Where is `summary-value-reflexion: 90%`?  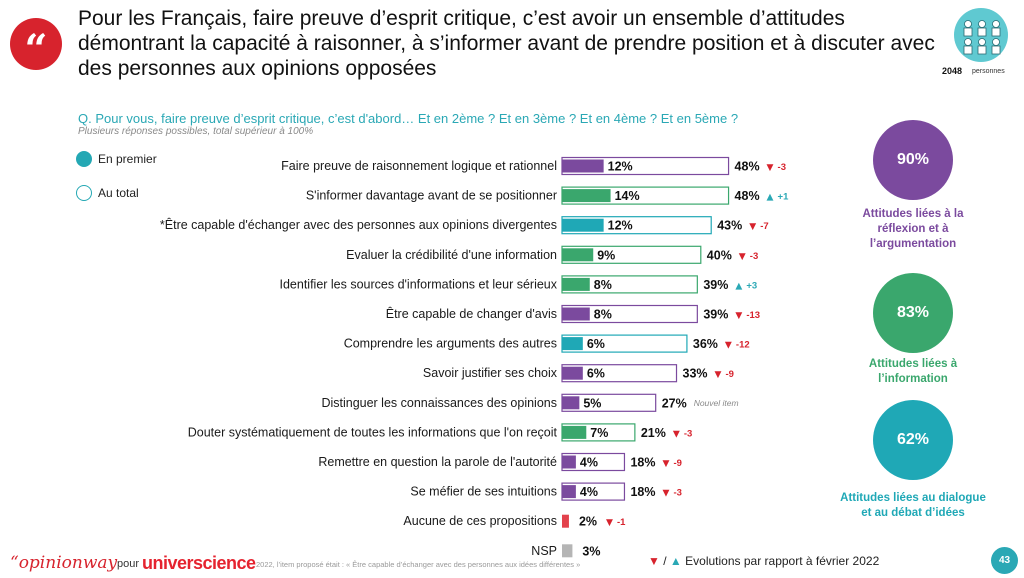
summary-value-reflexion: 90% is located at coordinates (913, 159).